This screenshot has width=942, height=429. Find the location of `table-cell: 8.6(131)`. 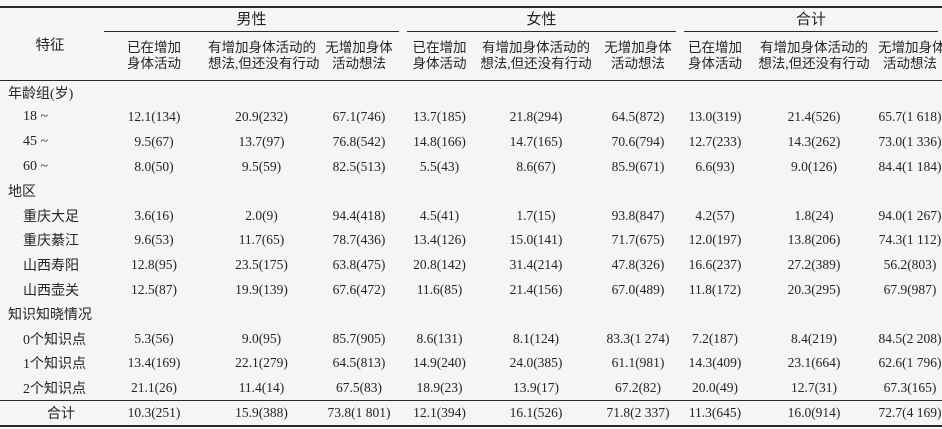

table-cell: 8.6(131) is located at coordinates (439, 338).